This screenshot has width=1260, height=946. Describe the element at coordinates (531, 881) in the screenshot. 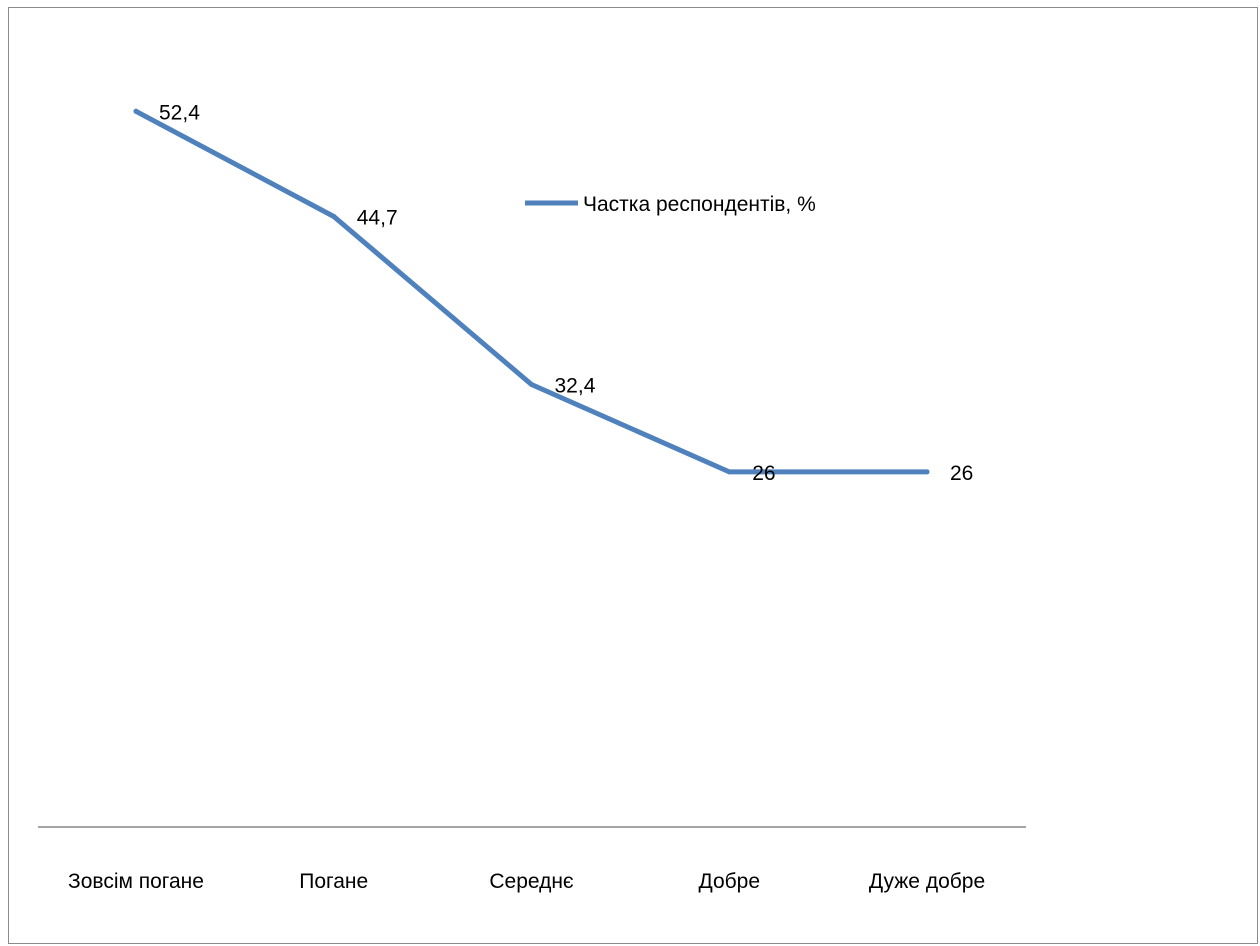

I see `category-label: Середнє` at that location.